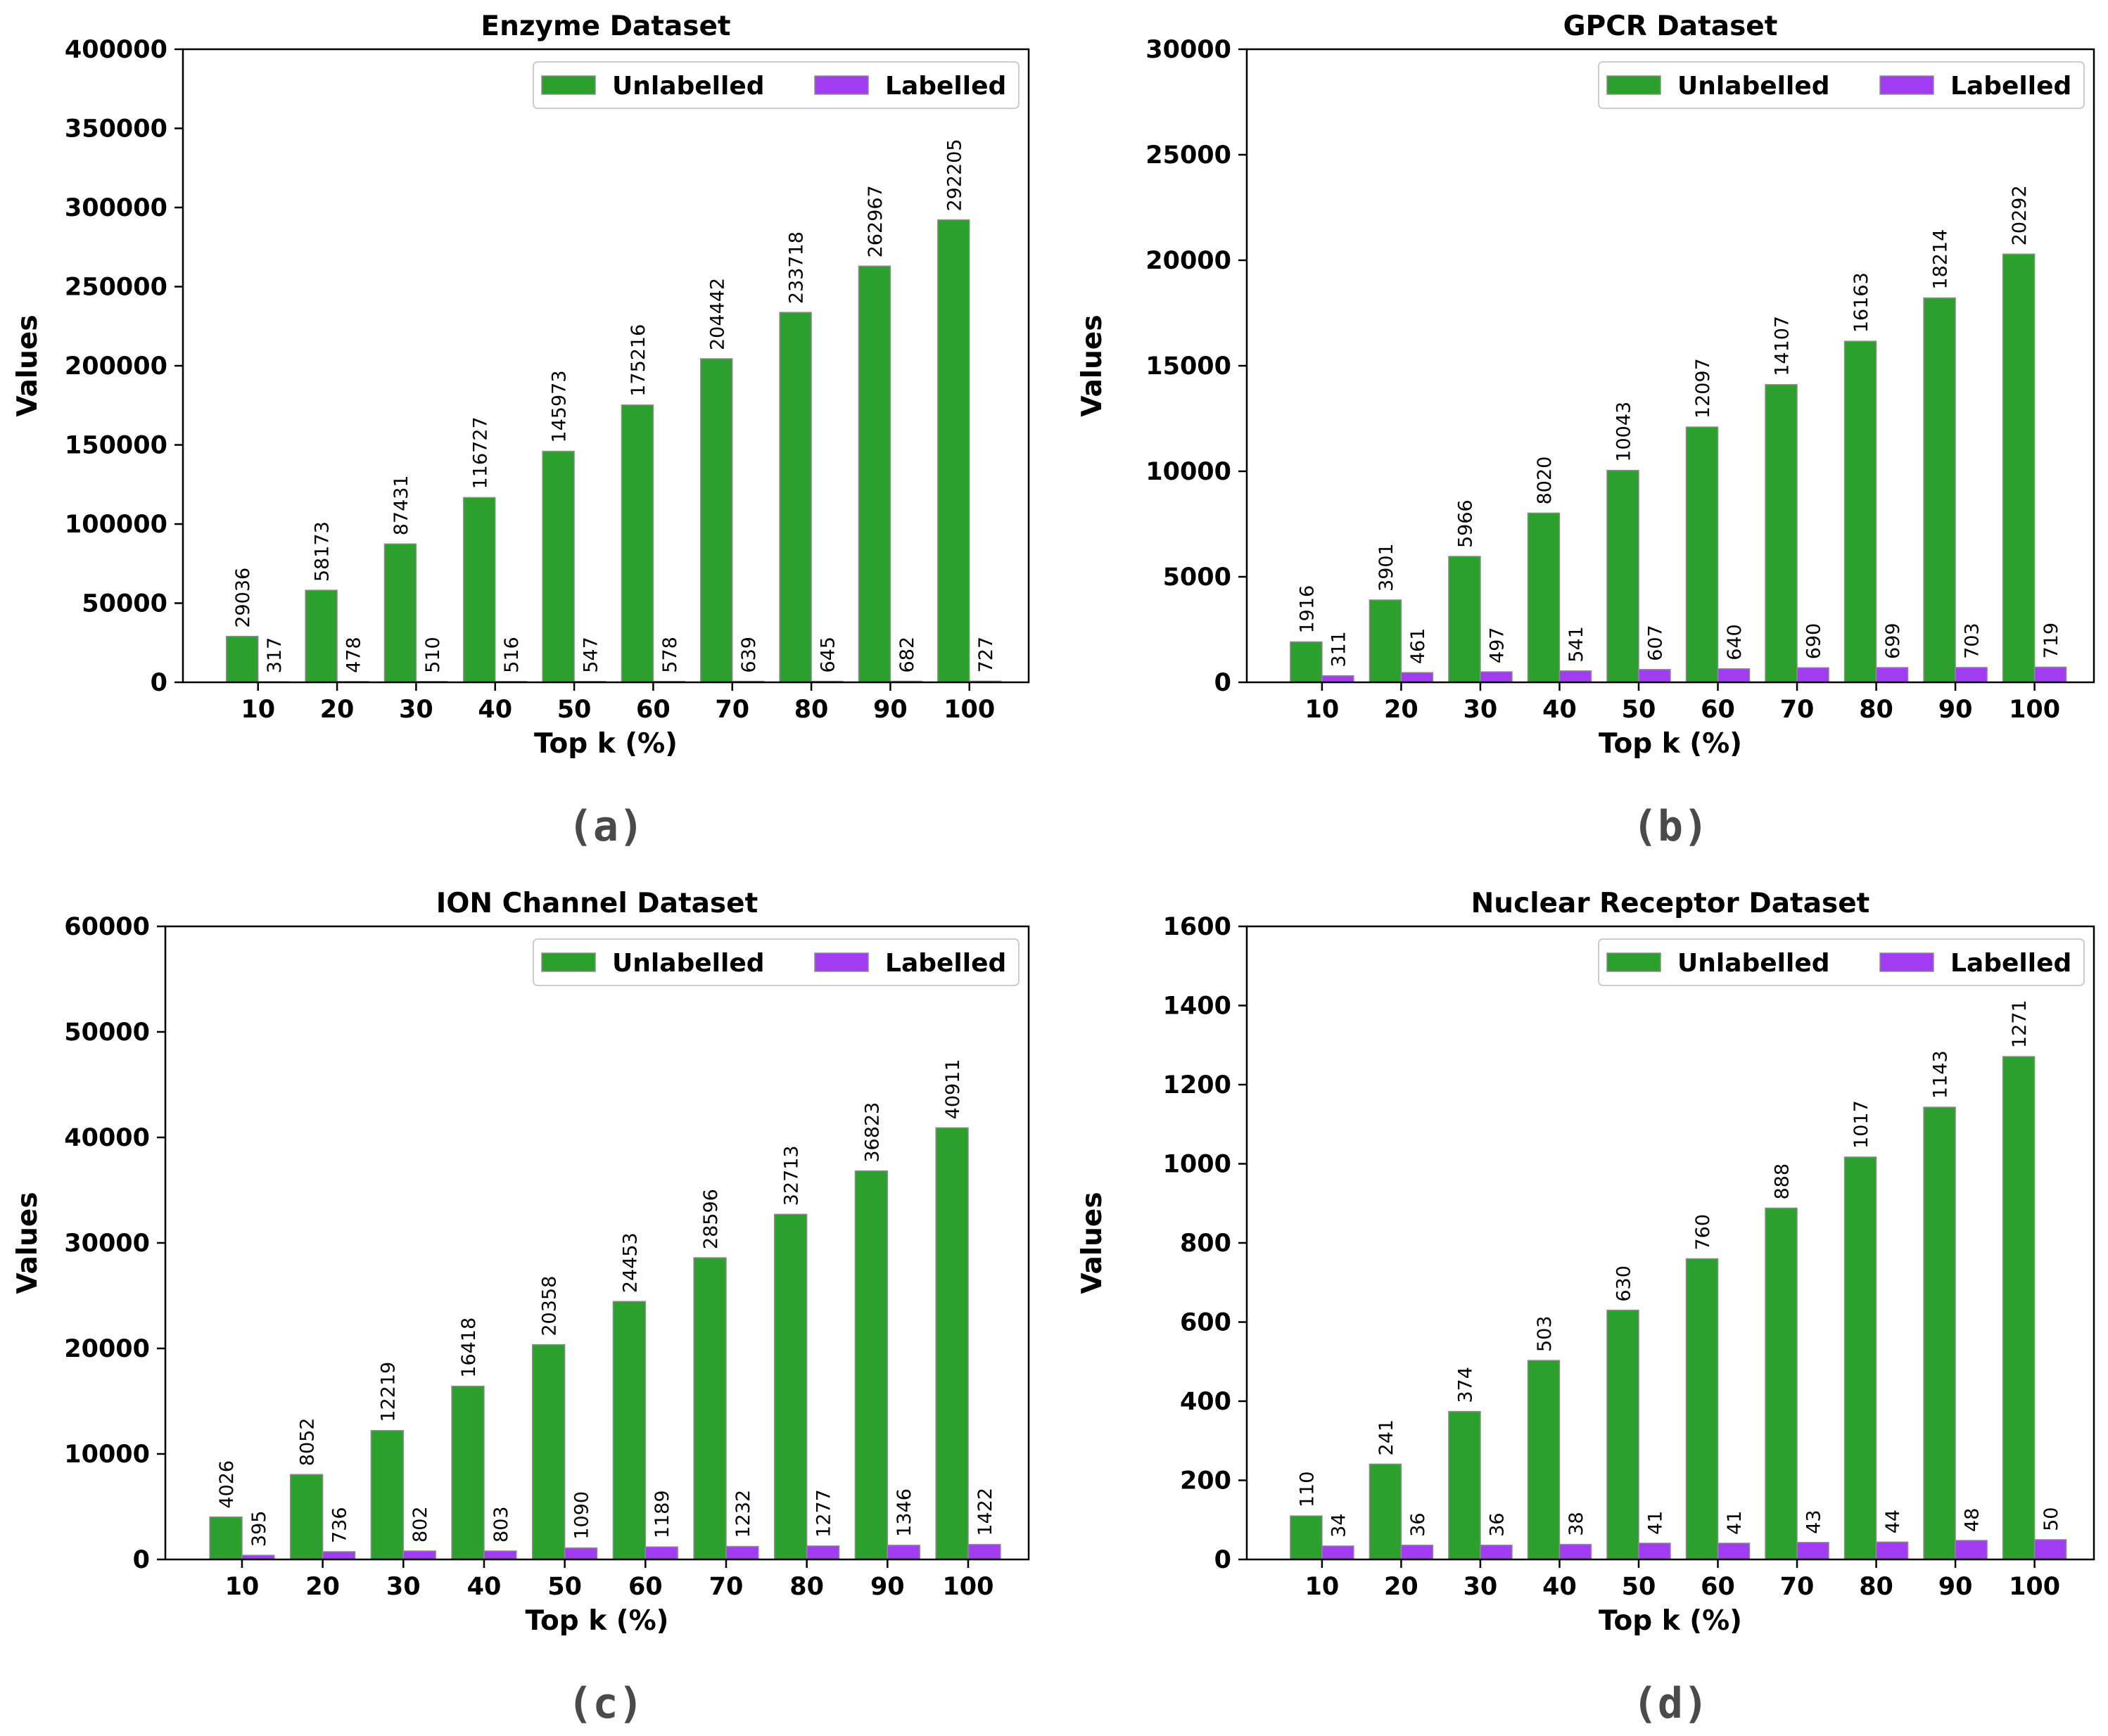 This screenshot has width=2108, height=1736. Describe the element at coordinates (953, 1089) in the screenshot. I see `data-label-unlabelled: 40911` at that location.